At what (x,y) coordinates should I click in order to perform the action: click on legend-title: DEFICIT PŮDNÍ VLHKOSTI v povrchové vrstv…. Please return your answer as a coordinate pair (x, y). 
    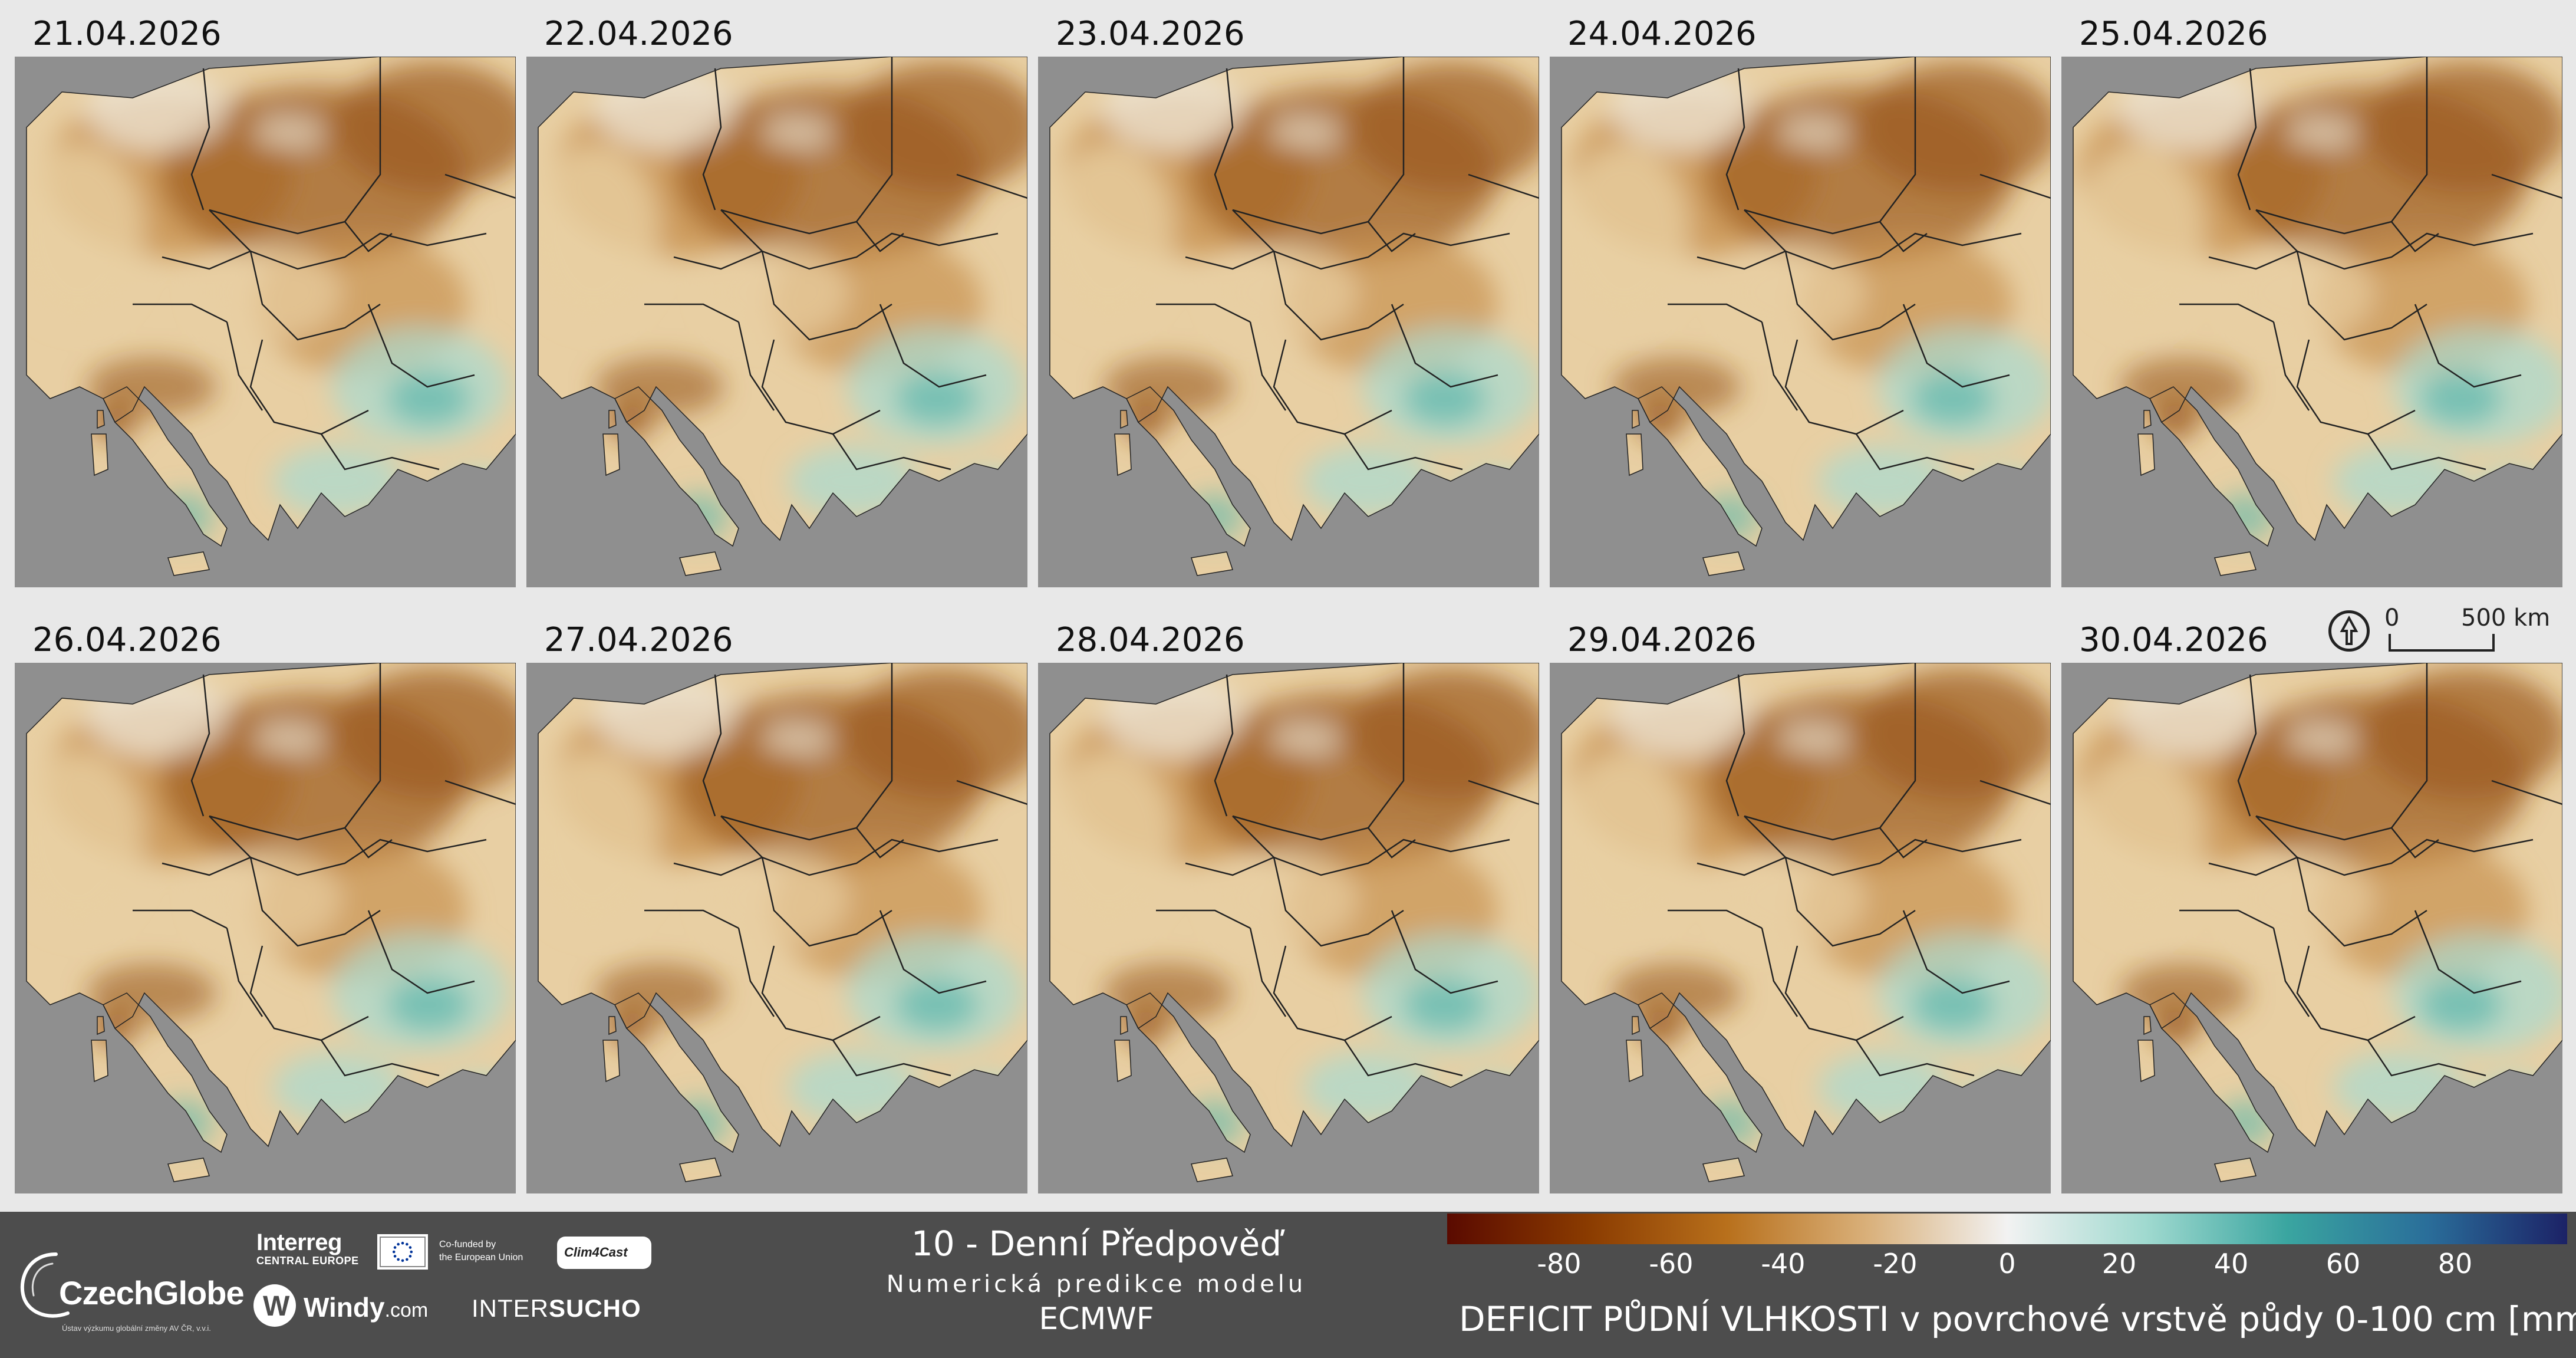
    Looking at the image, I should click on (2017, 1319).